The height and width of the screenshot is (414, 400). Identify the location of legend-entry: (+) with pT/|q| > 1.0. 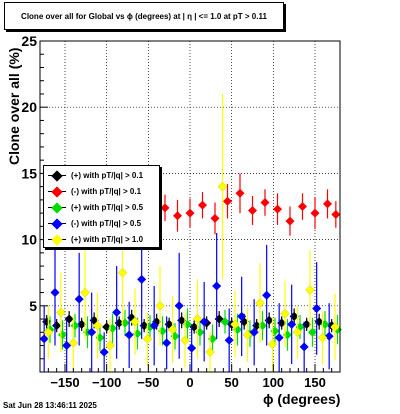
(101, 240).